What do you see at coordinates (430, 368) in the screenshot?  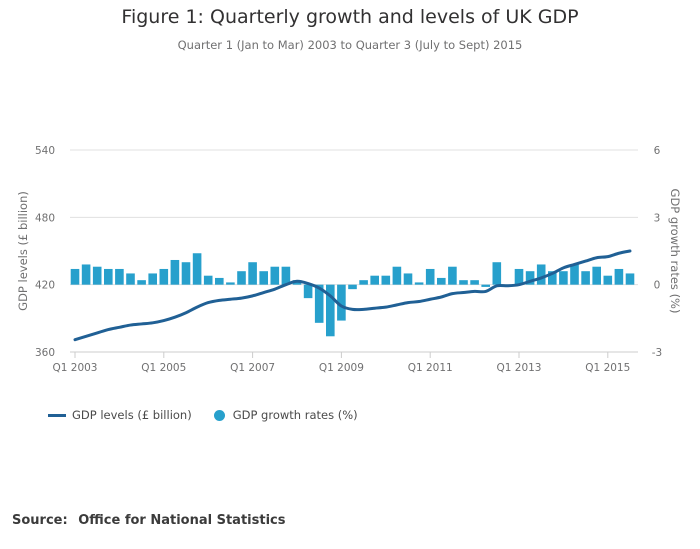 I see `x-axis-tick-label: Q1 2011` at bounding box center [430, 368].